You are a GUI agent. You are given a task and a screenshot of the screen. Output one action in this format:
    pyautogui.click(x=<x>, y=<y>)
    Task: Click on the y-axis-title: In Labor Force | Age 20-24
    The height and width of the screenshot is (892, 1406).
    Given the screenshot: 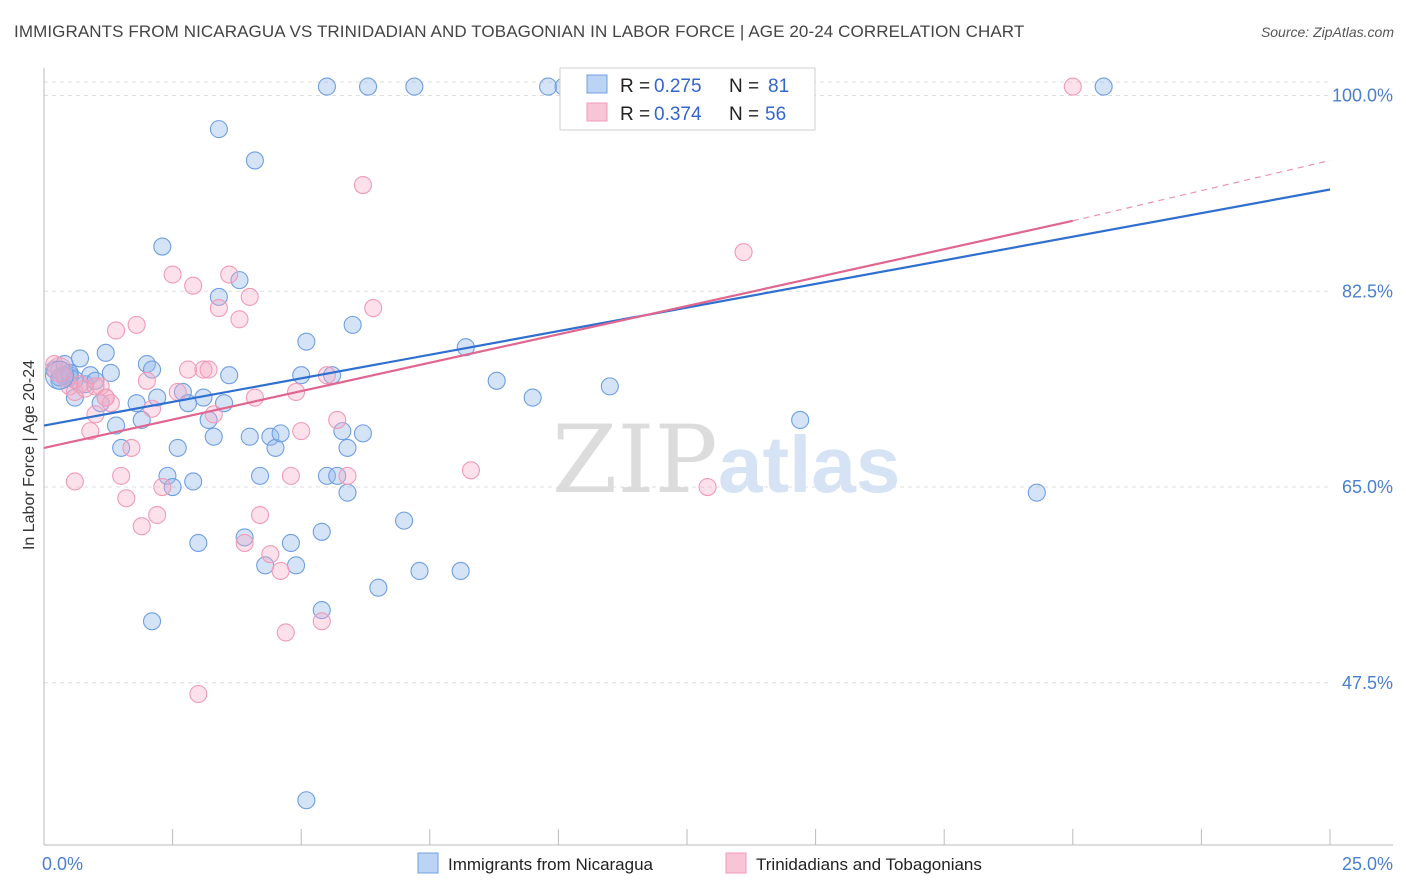 What is the action you would take?
    pyautogui.click(x=29, y=455)
    